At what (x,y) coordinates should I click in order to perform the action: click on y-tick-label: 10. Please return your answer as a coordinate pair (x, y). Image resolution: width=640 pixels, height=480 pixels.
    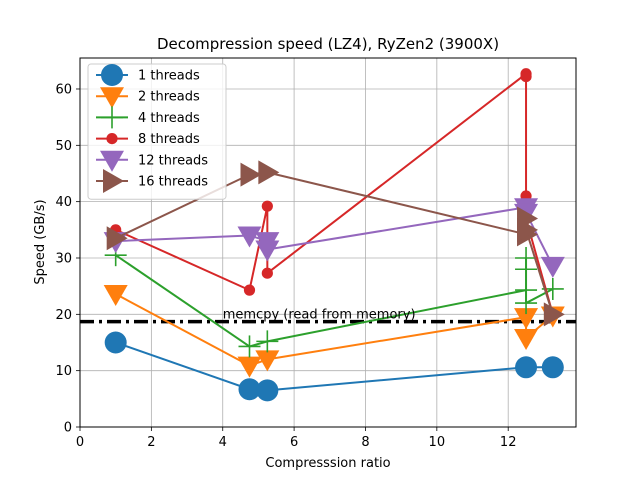
    Looking at the image, I should click on (63, 371).